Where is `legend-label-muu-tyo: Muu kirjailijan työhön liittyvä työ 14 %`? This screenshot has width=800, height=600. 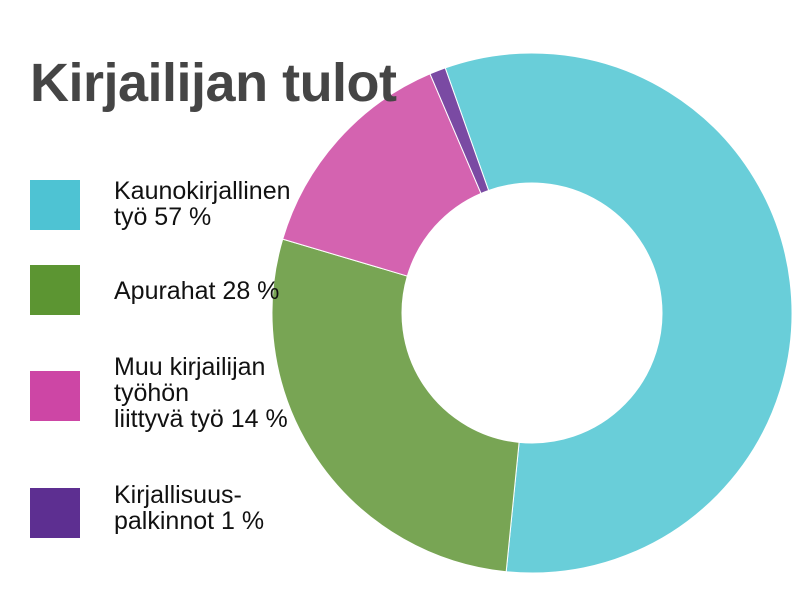
legend-label-muu-tyo: Muu kirjailijan työhön liittyvä työ 14 % is located at coordinates (201, 393).